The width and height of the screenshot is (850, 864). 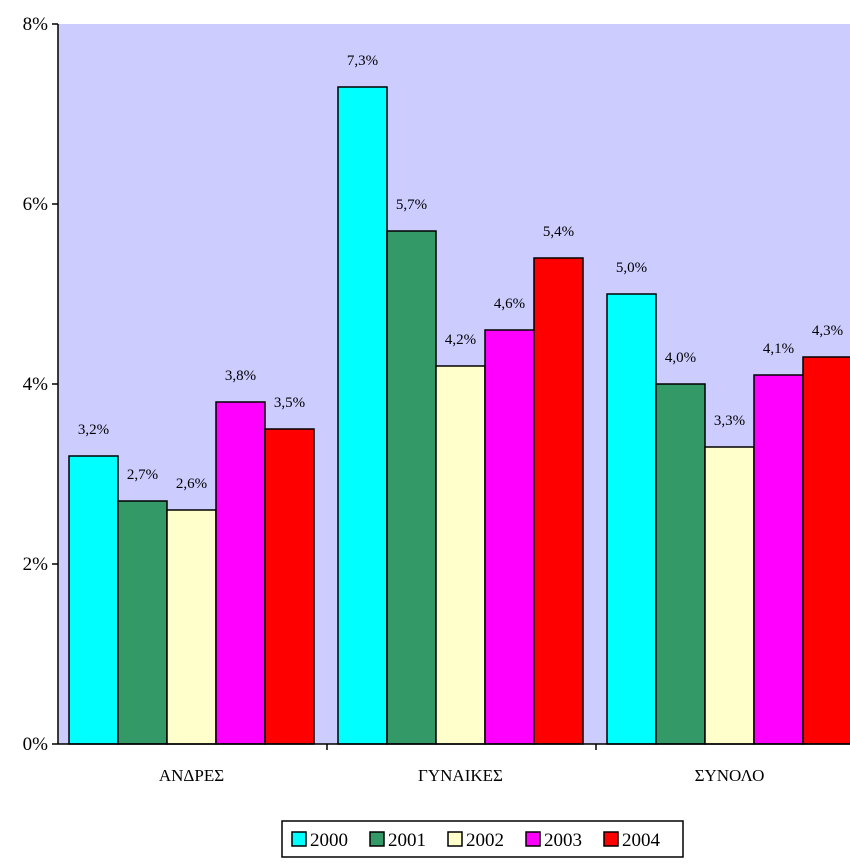 What do you see at coordinates (455, 839) in the screenshot?
I see `legend-swatch-2002` at bounding box center [455, 839].